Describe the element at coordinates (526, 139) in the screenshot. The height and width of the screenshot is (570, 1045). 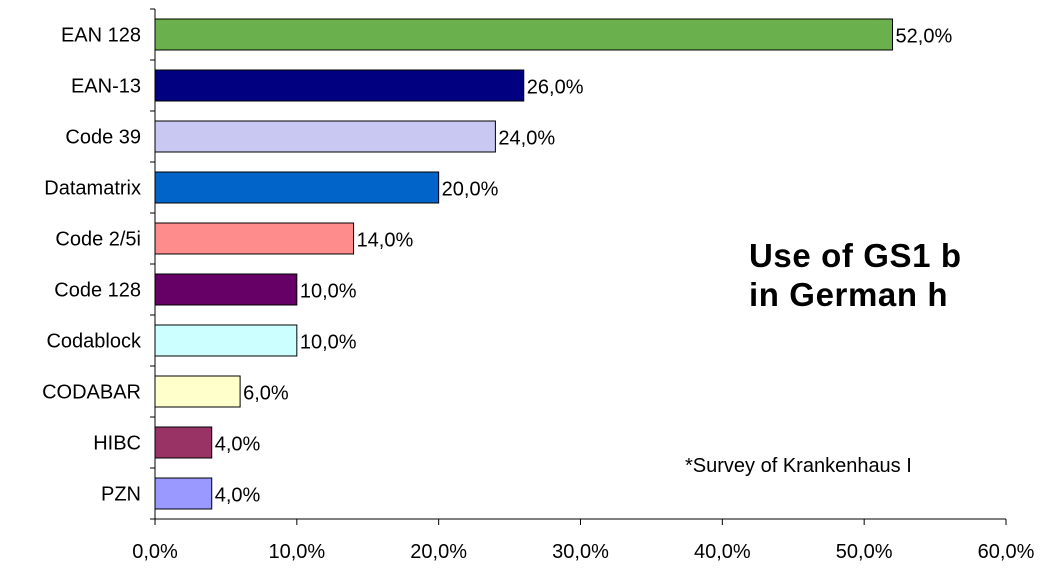
I see `value-label-2: 24,0%` at that location.